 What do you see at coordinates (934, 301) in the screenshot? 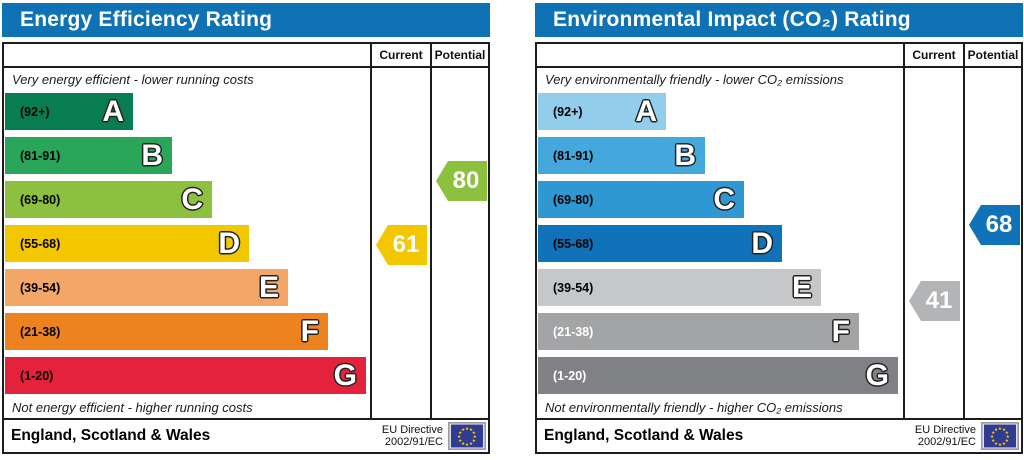
I see `current-rating-arrow: 41` at bounding box center [934, 301].